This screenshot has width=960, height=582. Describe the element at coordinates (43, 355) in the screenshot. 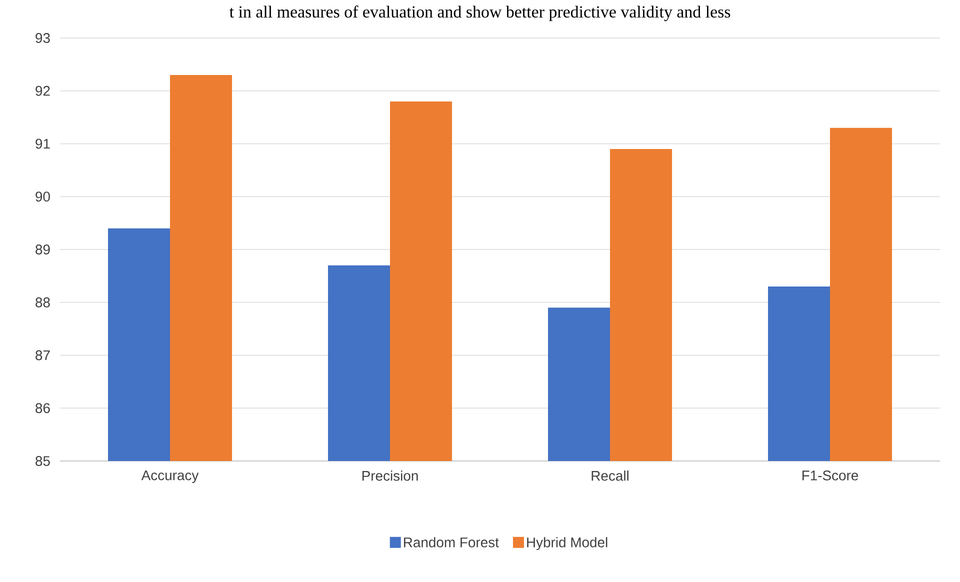

I see `y-tick-label: 87` at that location.